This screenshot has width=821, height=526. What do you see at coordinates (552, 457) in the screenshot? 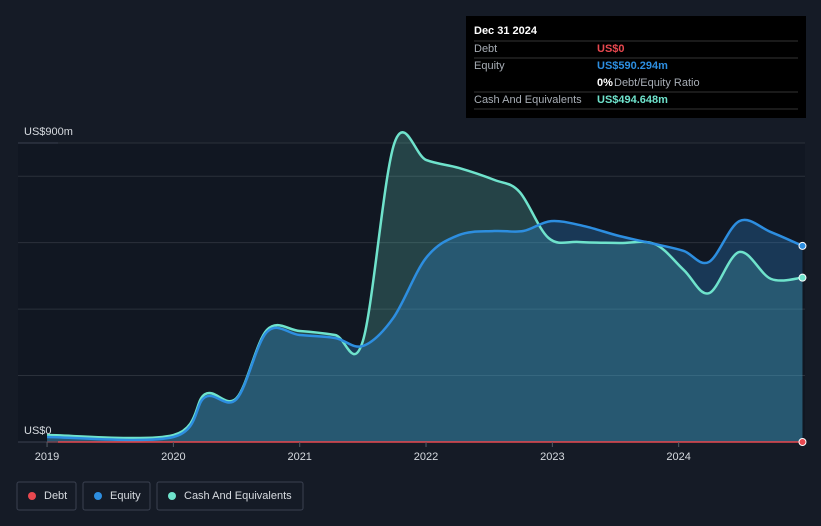
I see `x-tick-label: 2023` at bounding box center [552, 457].